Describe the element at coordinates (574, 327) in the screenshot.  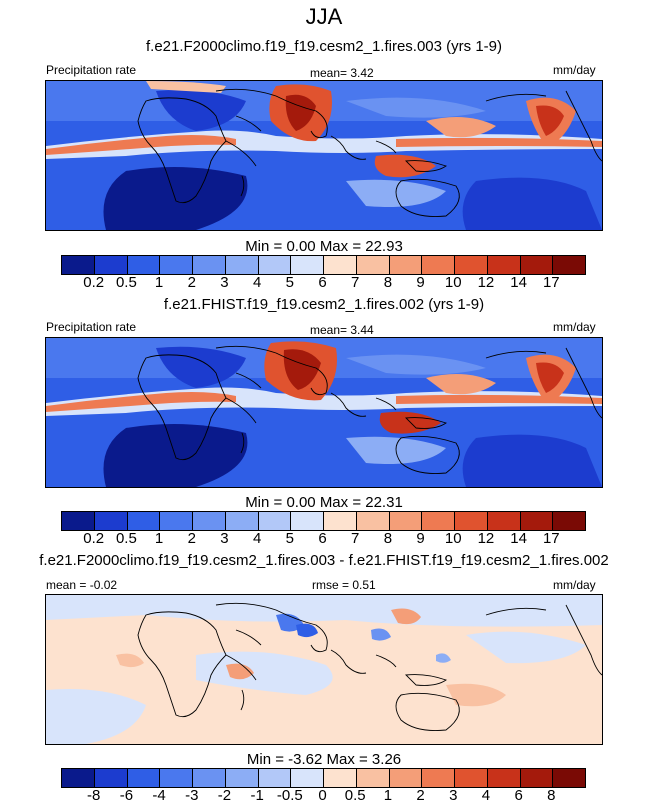
I see `panel-2-units-label: mm/day` at that location.